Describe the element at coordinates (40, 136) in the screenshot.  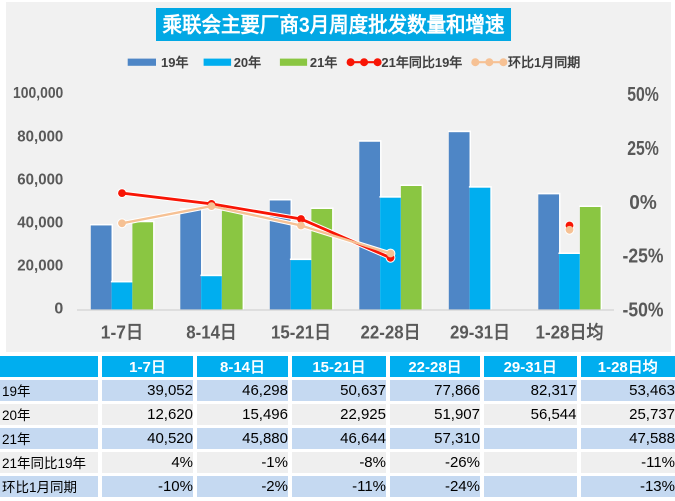
I see `svg-text: 80,000` at that location.